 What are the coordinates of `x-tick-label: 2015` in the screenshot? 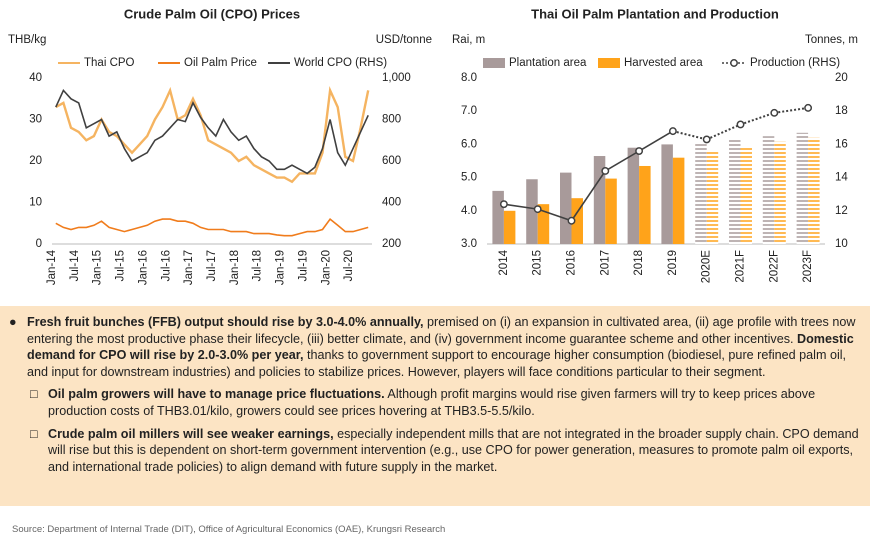 It's located at (538, 263).